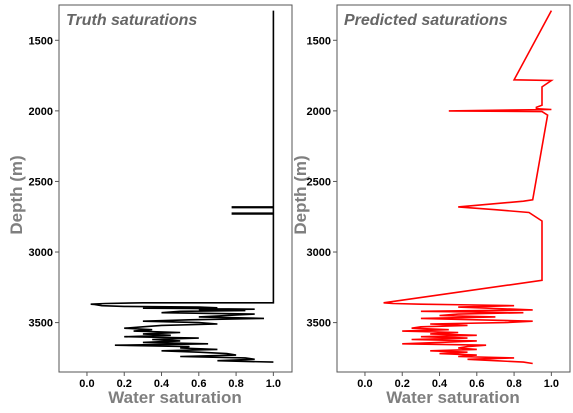 The height and width of the screenshot is (413, 573). Describe the element at coordinates (300, 194) in the screenshot. I see `predicted-ylabel: Depth (m)` at that location.